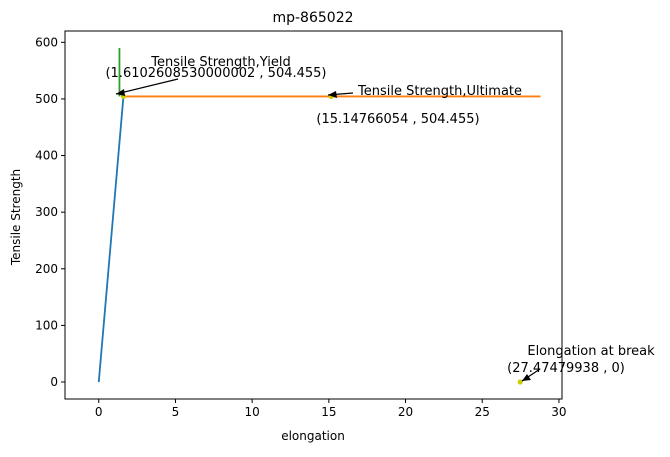  What do you see at coordinates (313, 436) in the screenshot?
I see `x-axis-label: elongation` at bounding box center [313, 436].